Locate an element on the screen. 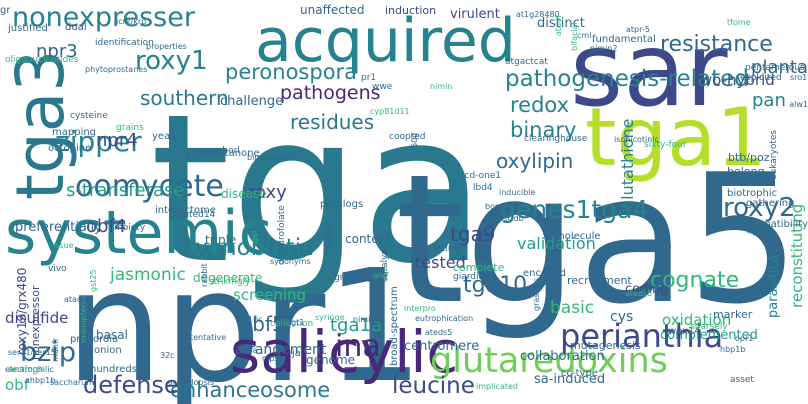  word: parasitica is located at coordinates (773, 286).